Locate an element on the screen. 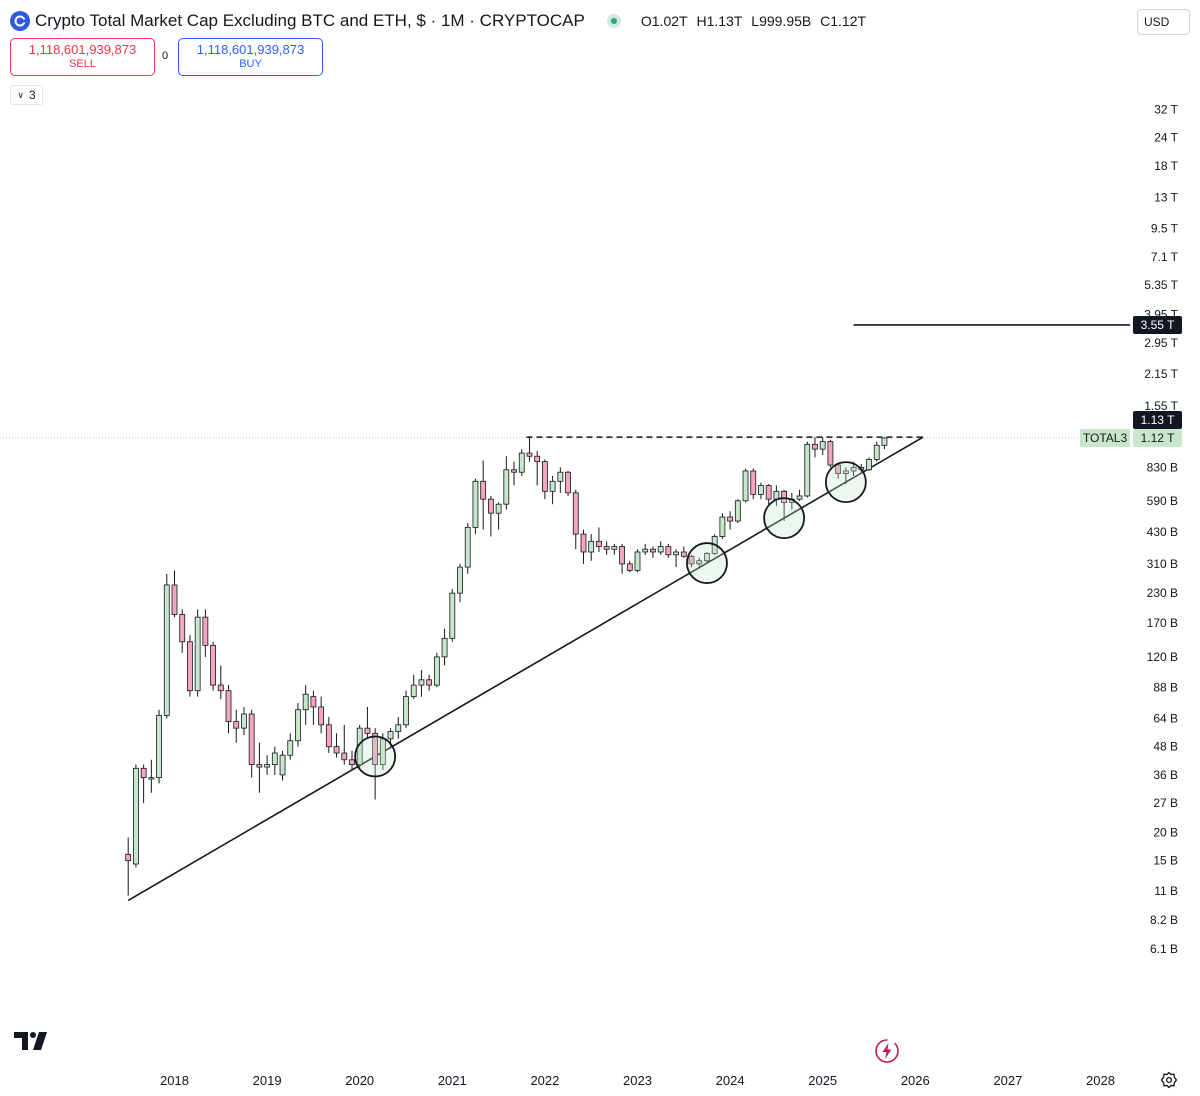  buy-button: 1,118,601,939,873 BUY is located at coordinates (250, 57).